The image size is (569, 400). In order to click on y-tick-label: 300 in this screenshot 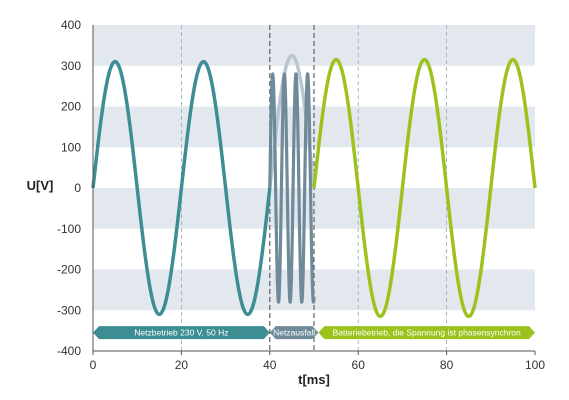, I will do `click(71, 66)`.